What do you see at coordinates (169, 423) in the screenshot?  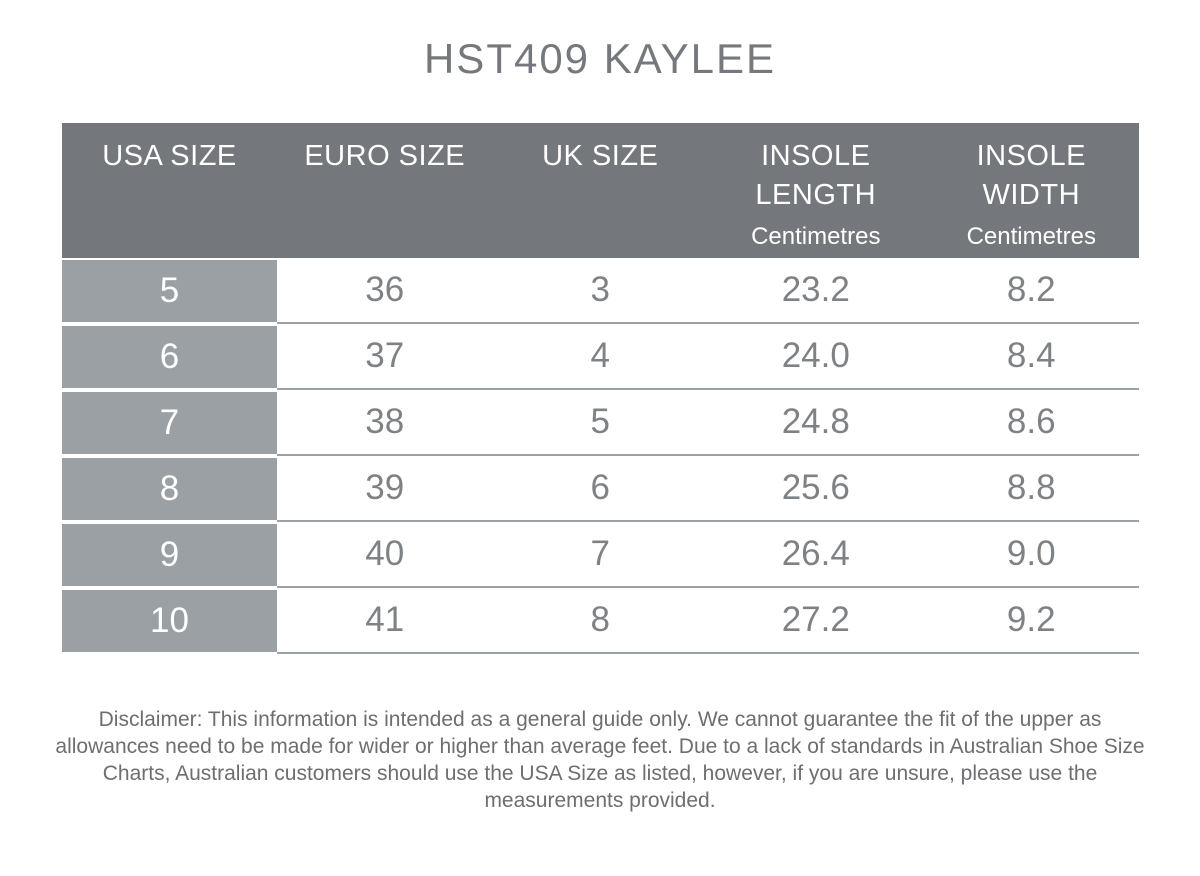 I see `cell-usa-size: 7` at bounding box center [169, 423].